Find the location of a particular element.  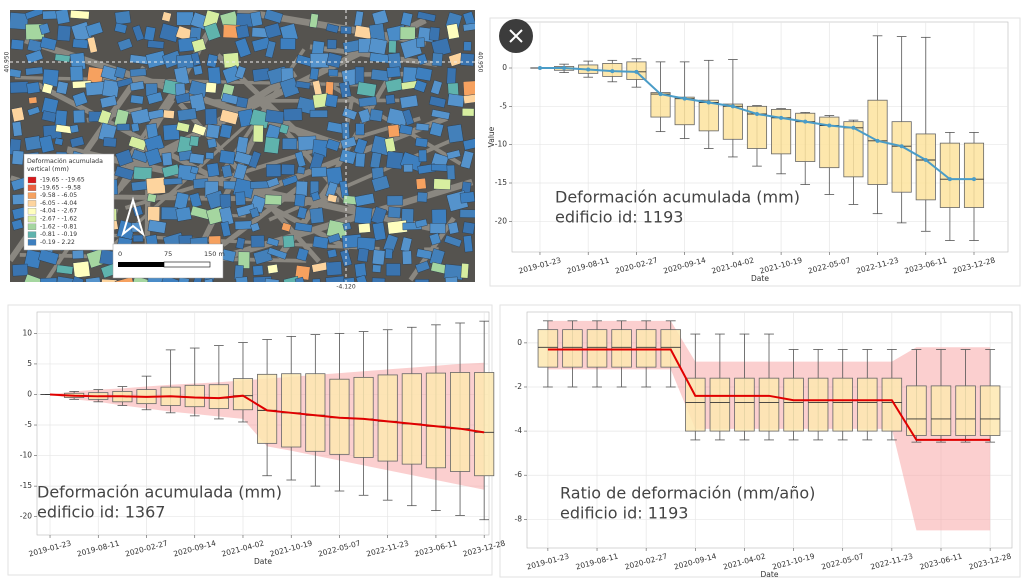

y-tick-label: 10 is located at coordinates (27, 332).